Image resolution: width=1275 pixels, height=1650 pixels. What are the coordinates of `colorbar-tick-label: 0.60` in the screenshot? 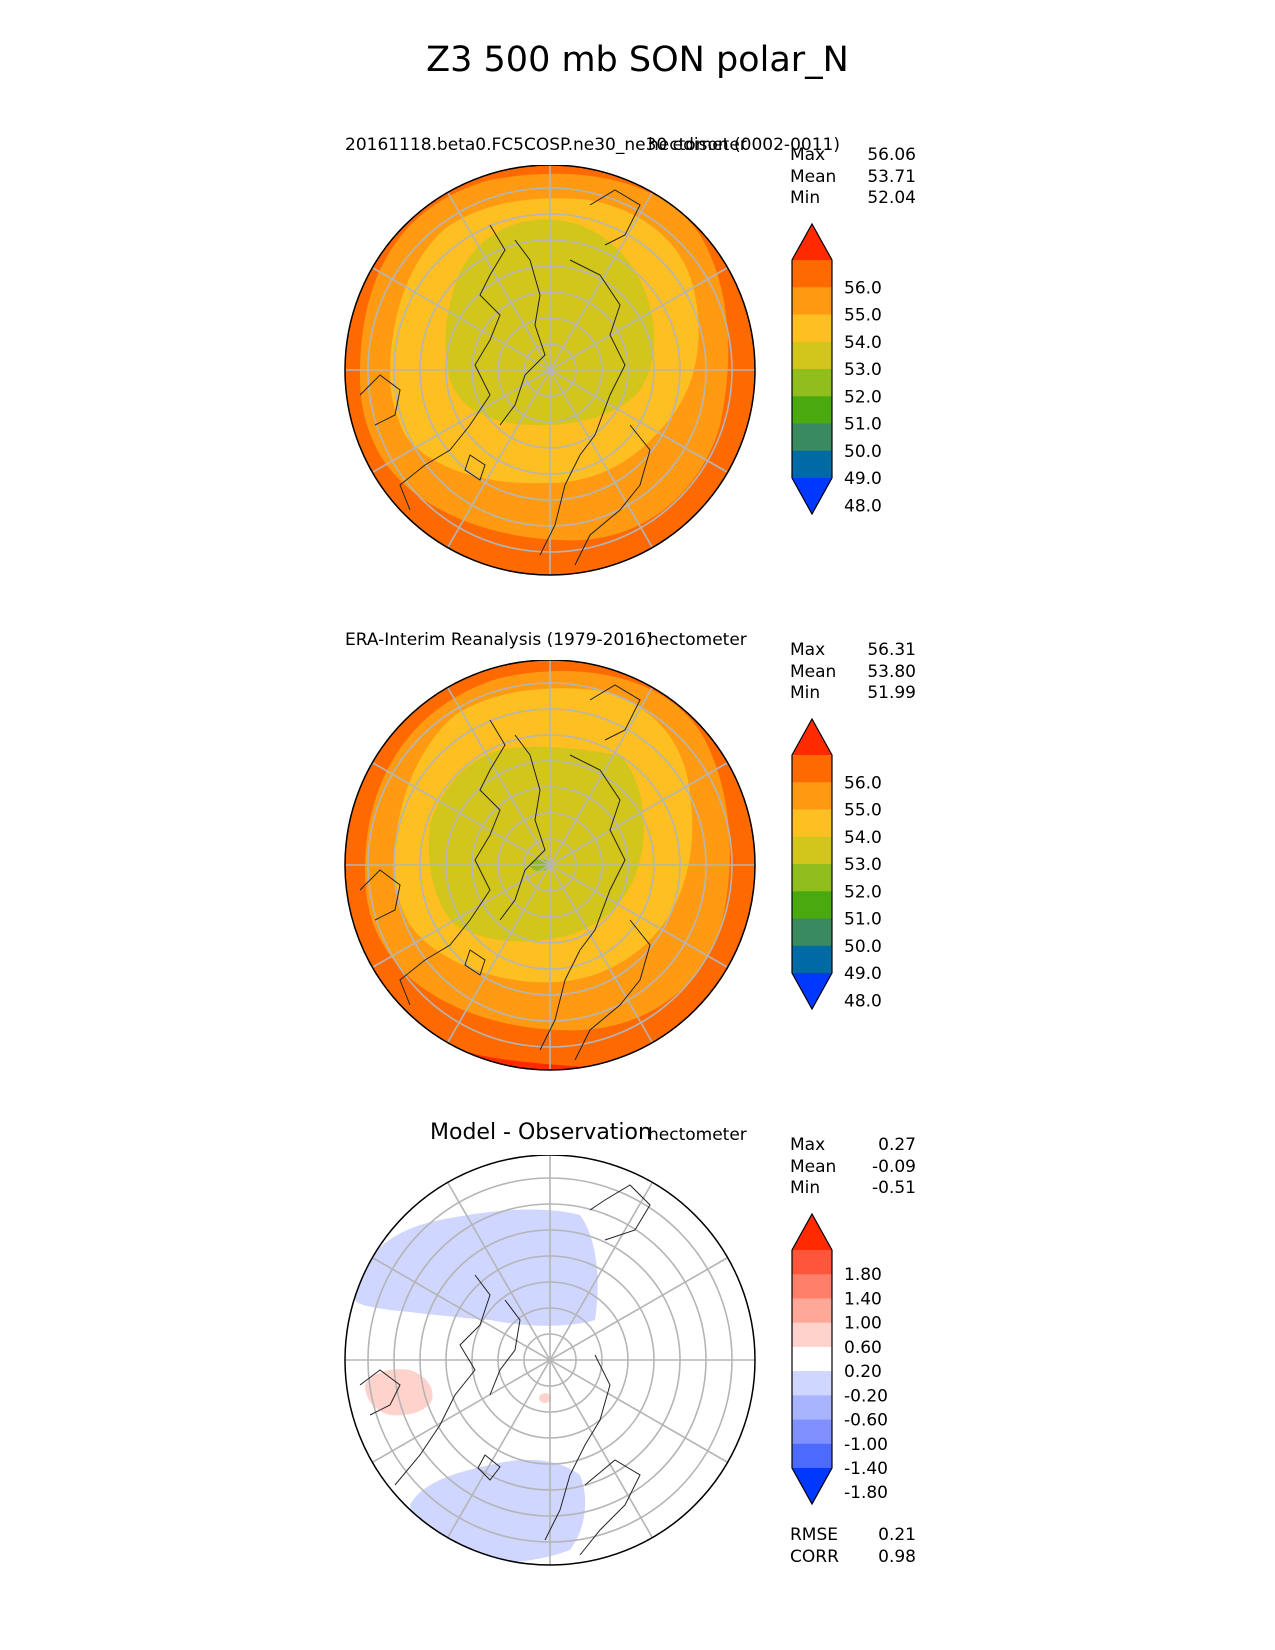 It's located at (863, 1348).